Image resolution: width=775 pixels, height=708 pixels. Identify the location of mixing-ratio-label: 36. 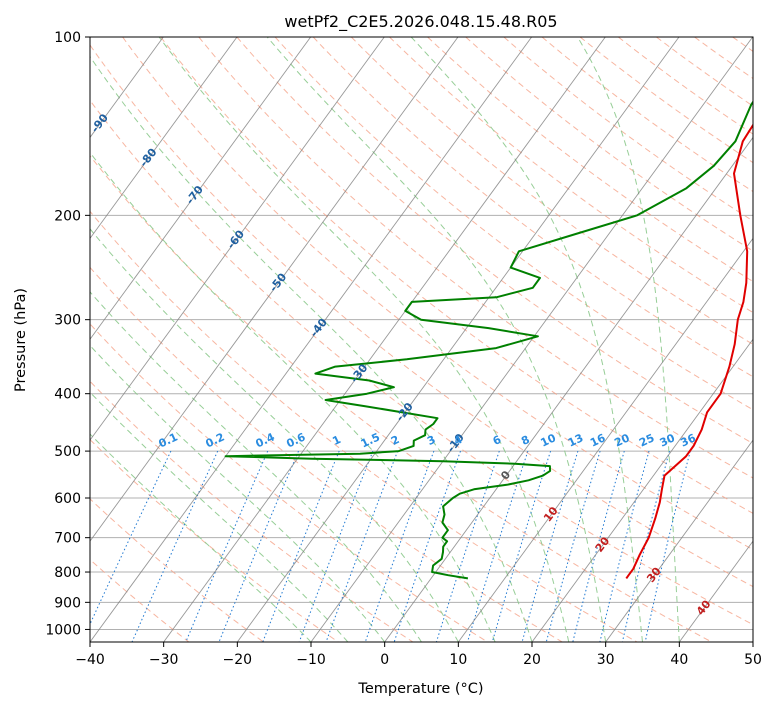
(688, 440).